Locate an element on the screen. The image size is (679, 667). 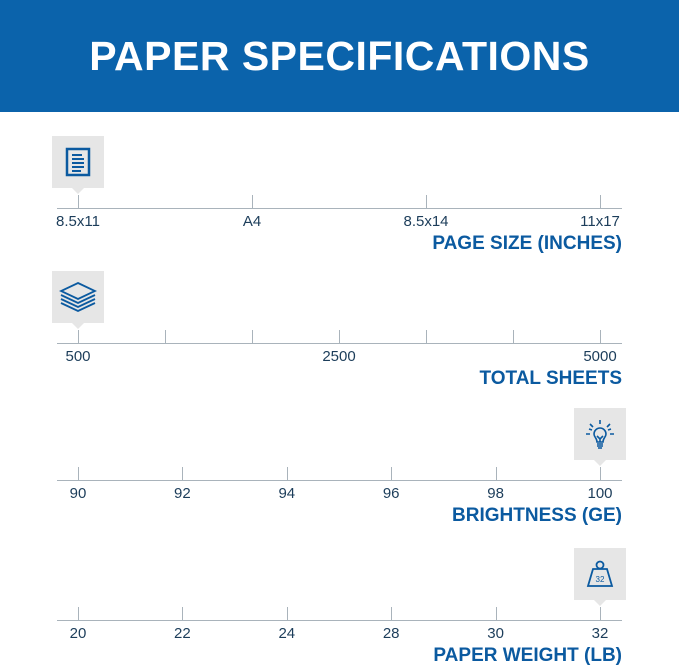
scale-label: 32 is located at coordinates (600, 633).